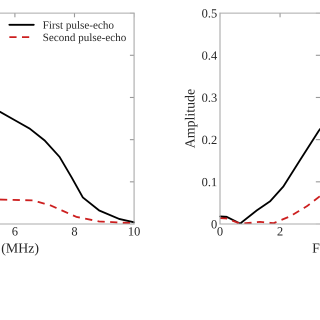  I want to click on x-axis-title: (MHz), so click(20, 249).